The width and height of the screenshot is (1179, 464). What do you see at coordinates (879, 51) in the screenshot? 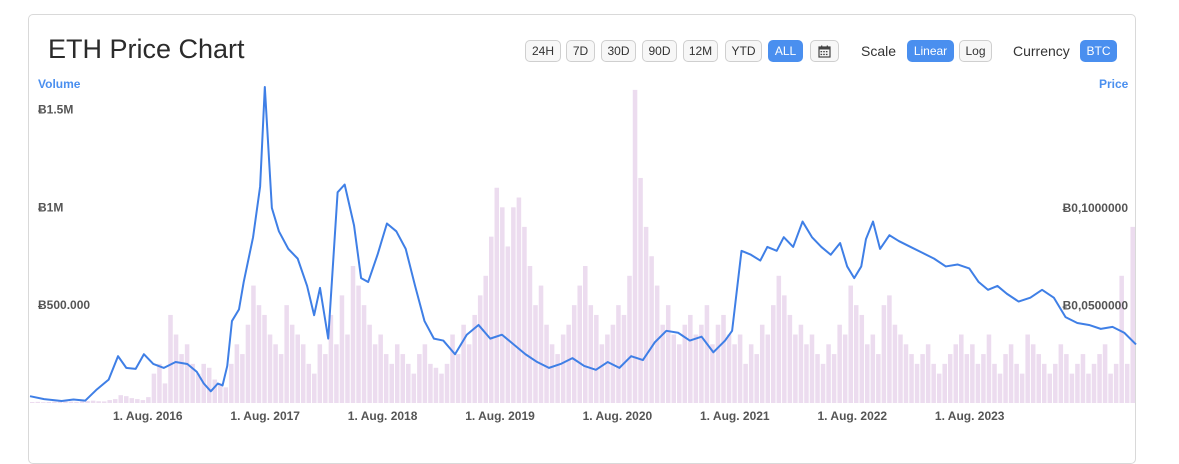
I see `scale-label: Scale` at bounding box center [879, 51].